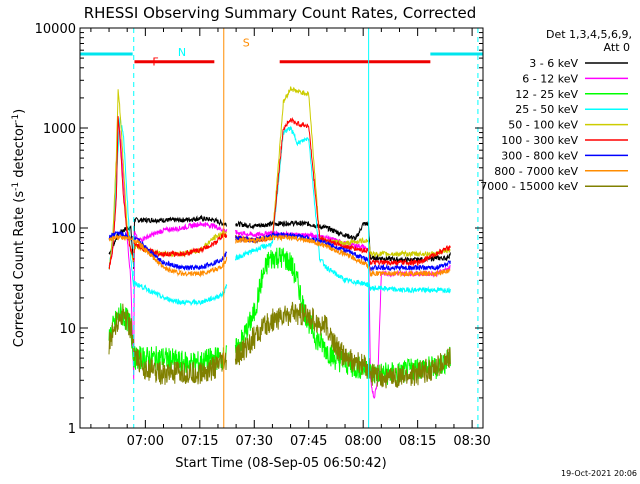 This screenshot has width=640, height=484. Describe the element at coordinates (19, 269) in the screenshot. I see `y-axis-label-main: Corrected Count Rate (s` at that location.